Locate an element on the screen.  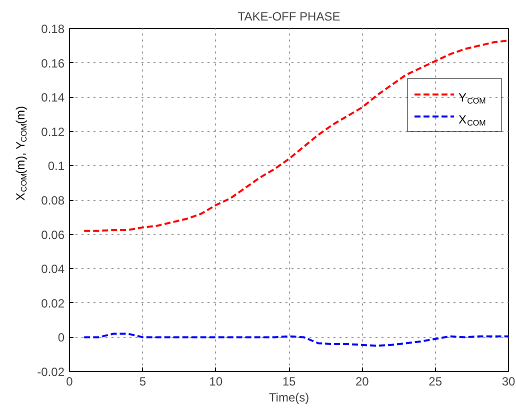
y-tick-label: 0.16 is located at coordinates (53, 63).